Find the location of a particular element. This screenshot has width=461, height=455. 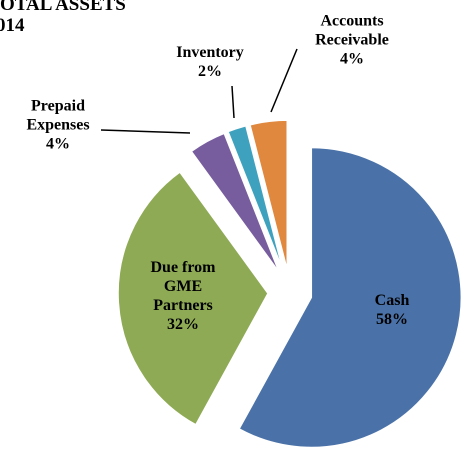

value-label: 32% is located at coordinates (183, 324).